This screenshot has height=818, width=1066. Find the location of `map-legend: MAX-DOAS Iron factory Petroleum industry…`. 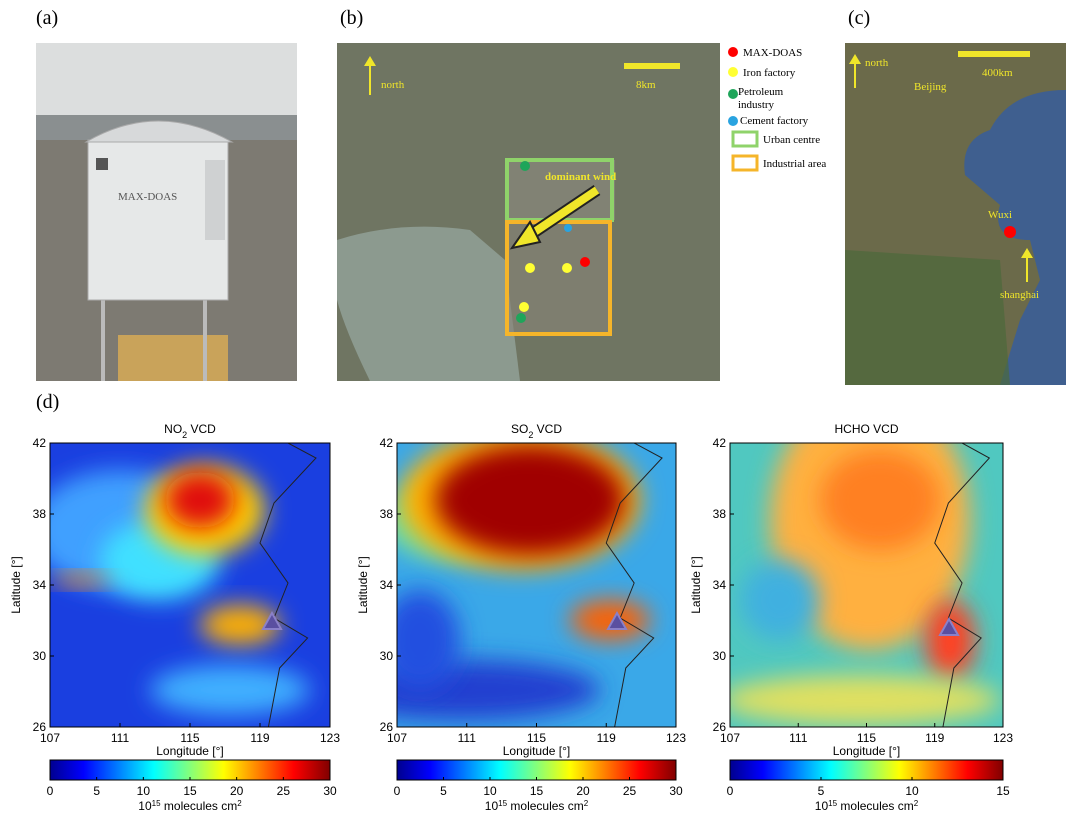

map-legend: MAX-DOAS Iron factory Petroleum industry… is located at coordinates (777, 109).